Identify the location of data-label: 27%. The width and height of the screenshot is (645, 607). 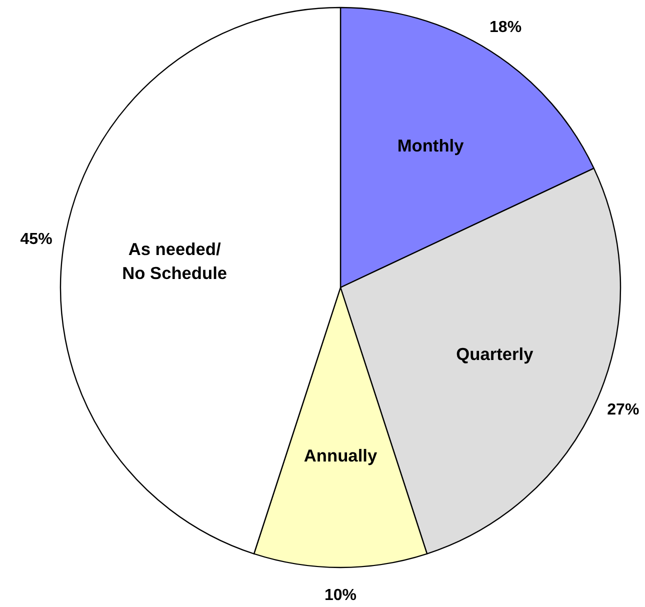
(623, 409).